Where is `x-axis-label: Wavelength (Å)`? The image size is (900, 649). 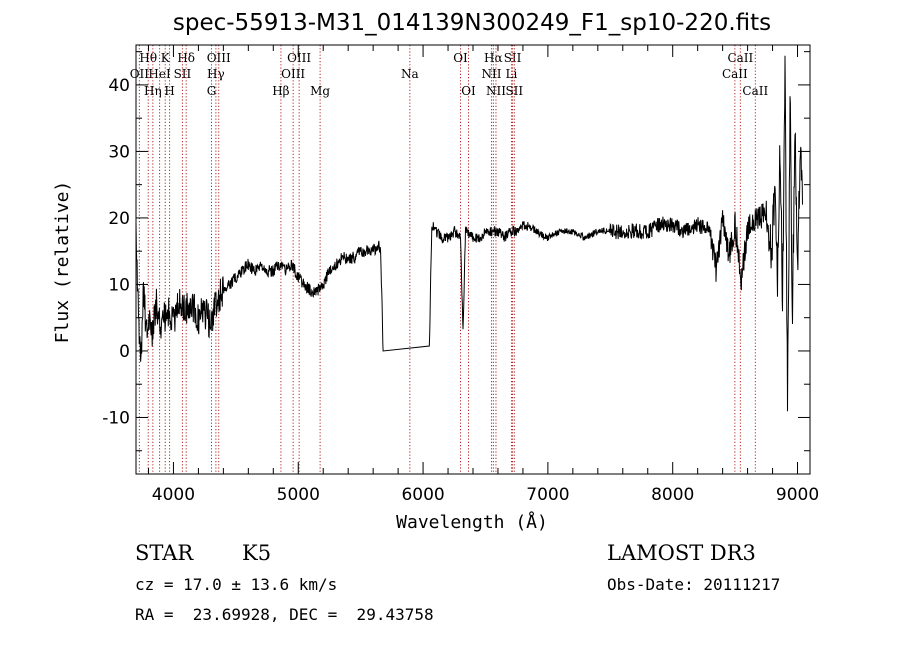 x-axis-label: Wavelength (Å) is located at coordinates (472, 522).